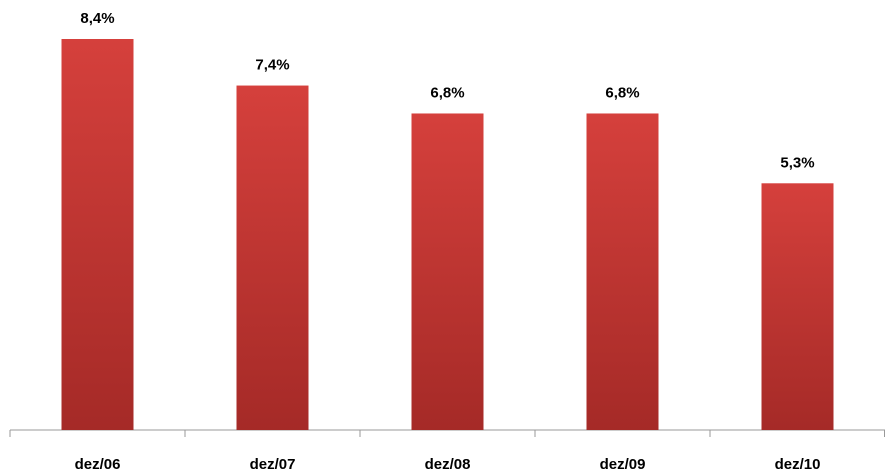 This screenshot has width=885, height=475. I want to click on x-tick-label: dez/09, so click(623, 464).